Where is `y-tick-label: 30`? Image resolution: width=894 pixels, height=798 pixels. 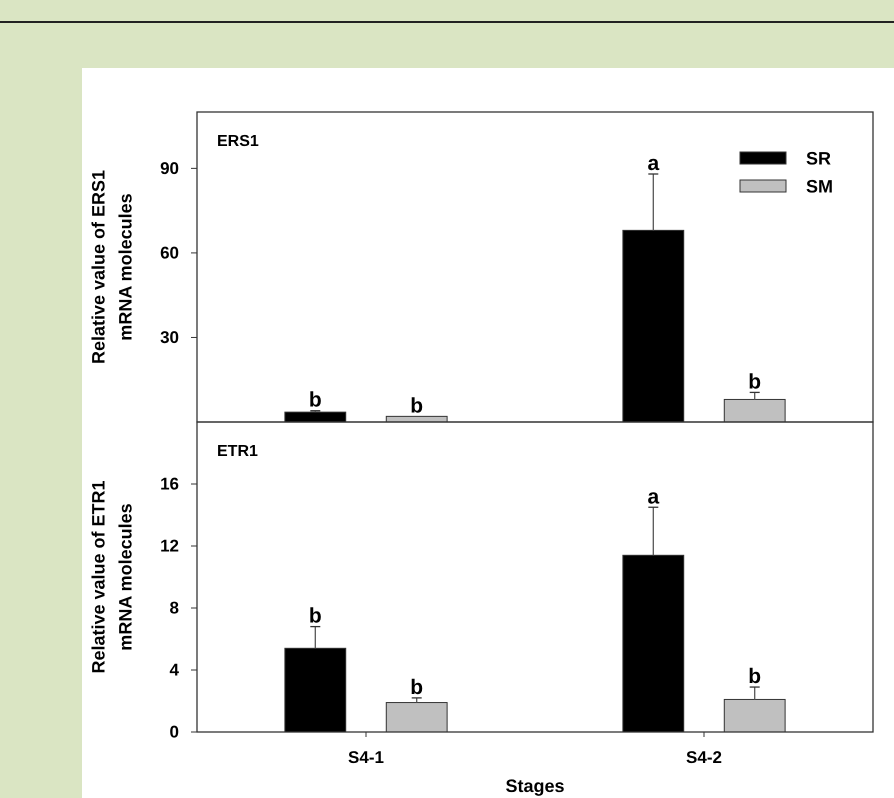
y-tick-label: 30 is located at coordinates (169, 337).